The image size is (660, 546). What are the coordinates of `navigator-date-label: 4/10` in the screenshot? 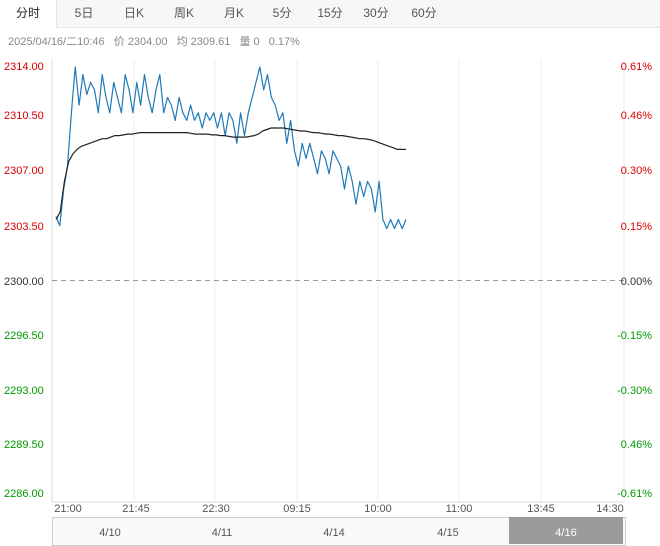 It's located at (110, 533).